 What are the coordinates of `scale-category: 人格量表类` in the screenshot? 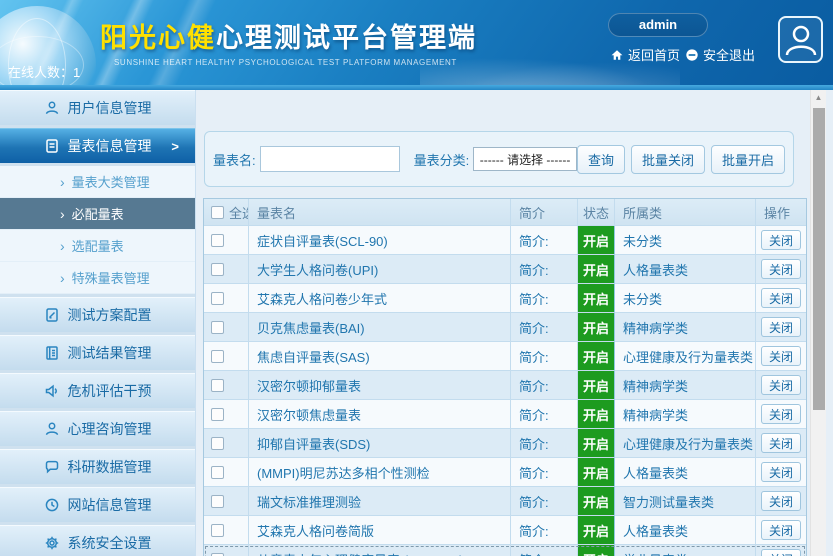 It's located at (685, 472).